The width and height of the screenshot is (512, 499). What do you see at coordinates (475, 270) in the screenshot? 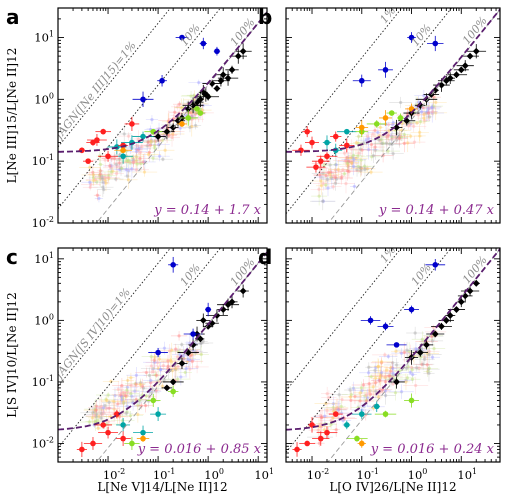
I see `reference-label-100pct: 100%` at bounding box center [475, 270].